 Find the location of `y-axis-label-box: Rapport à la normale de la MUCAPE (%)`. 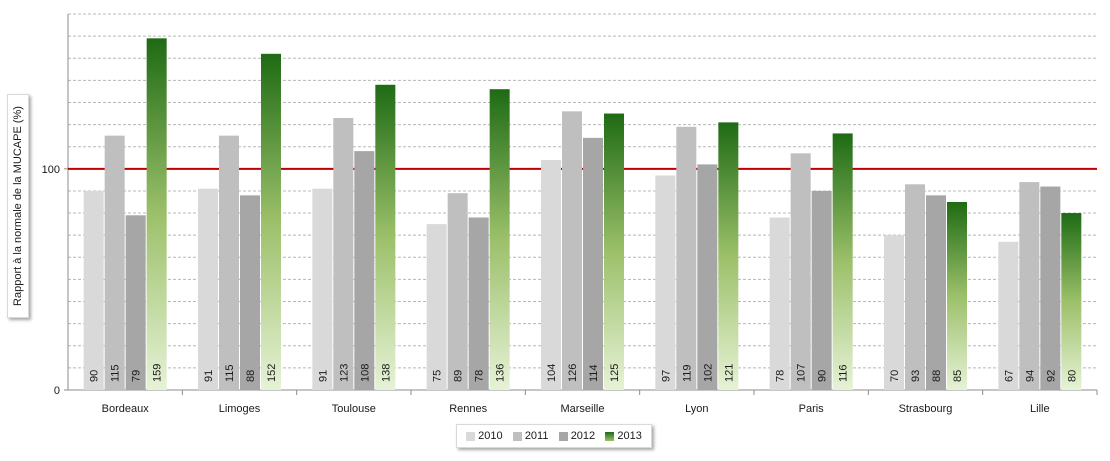

y-axis-label-box: Rapport à la normale de la MUCAPE (%) is located at coordinates (18, 206).